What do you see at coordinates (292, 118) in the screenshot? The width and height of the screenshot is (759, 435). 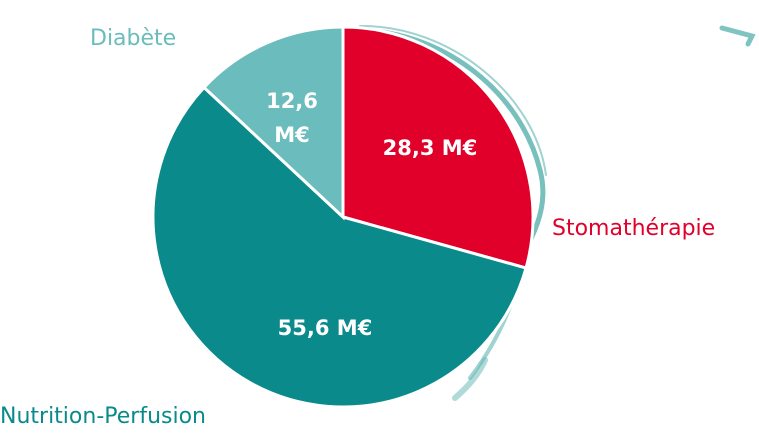 I see `value-label: 12,6 M€` at bounding box center [292, 118].